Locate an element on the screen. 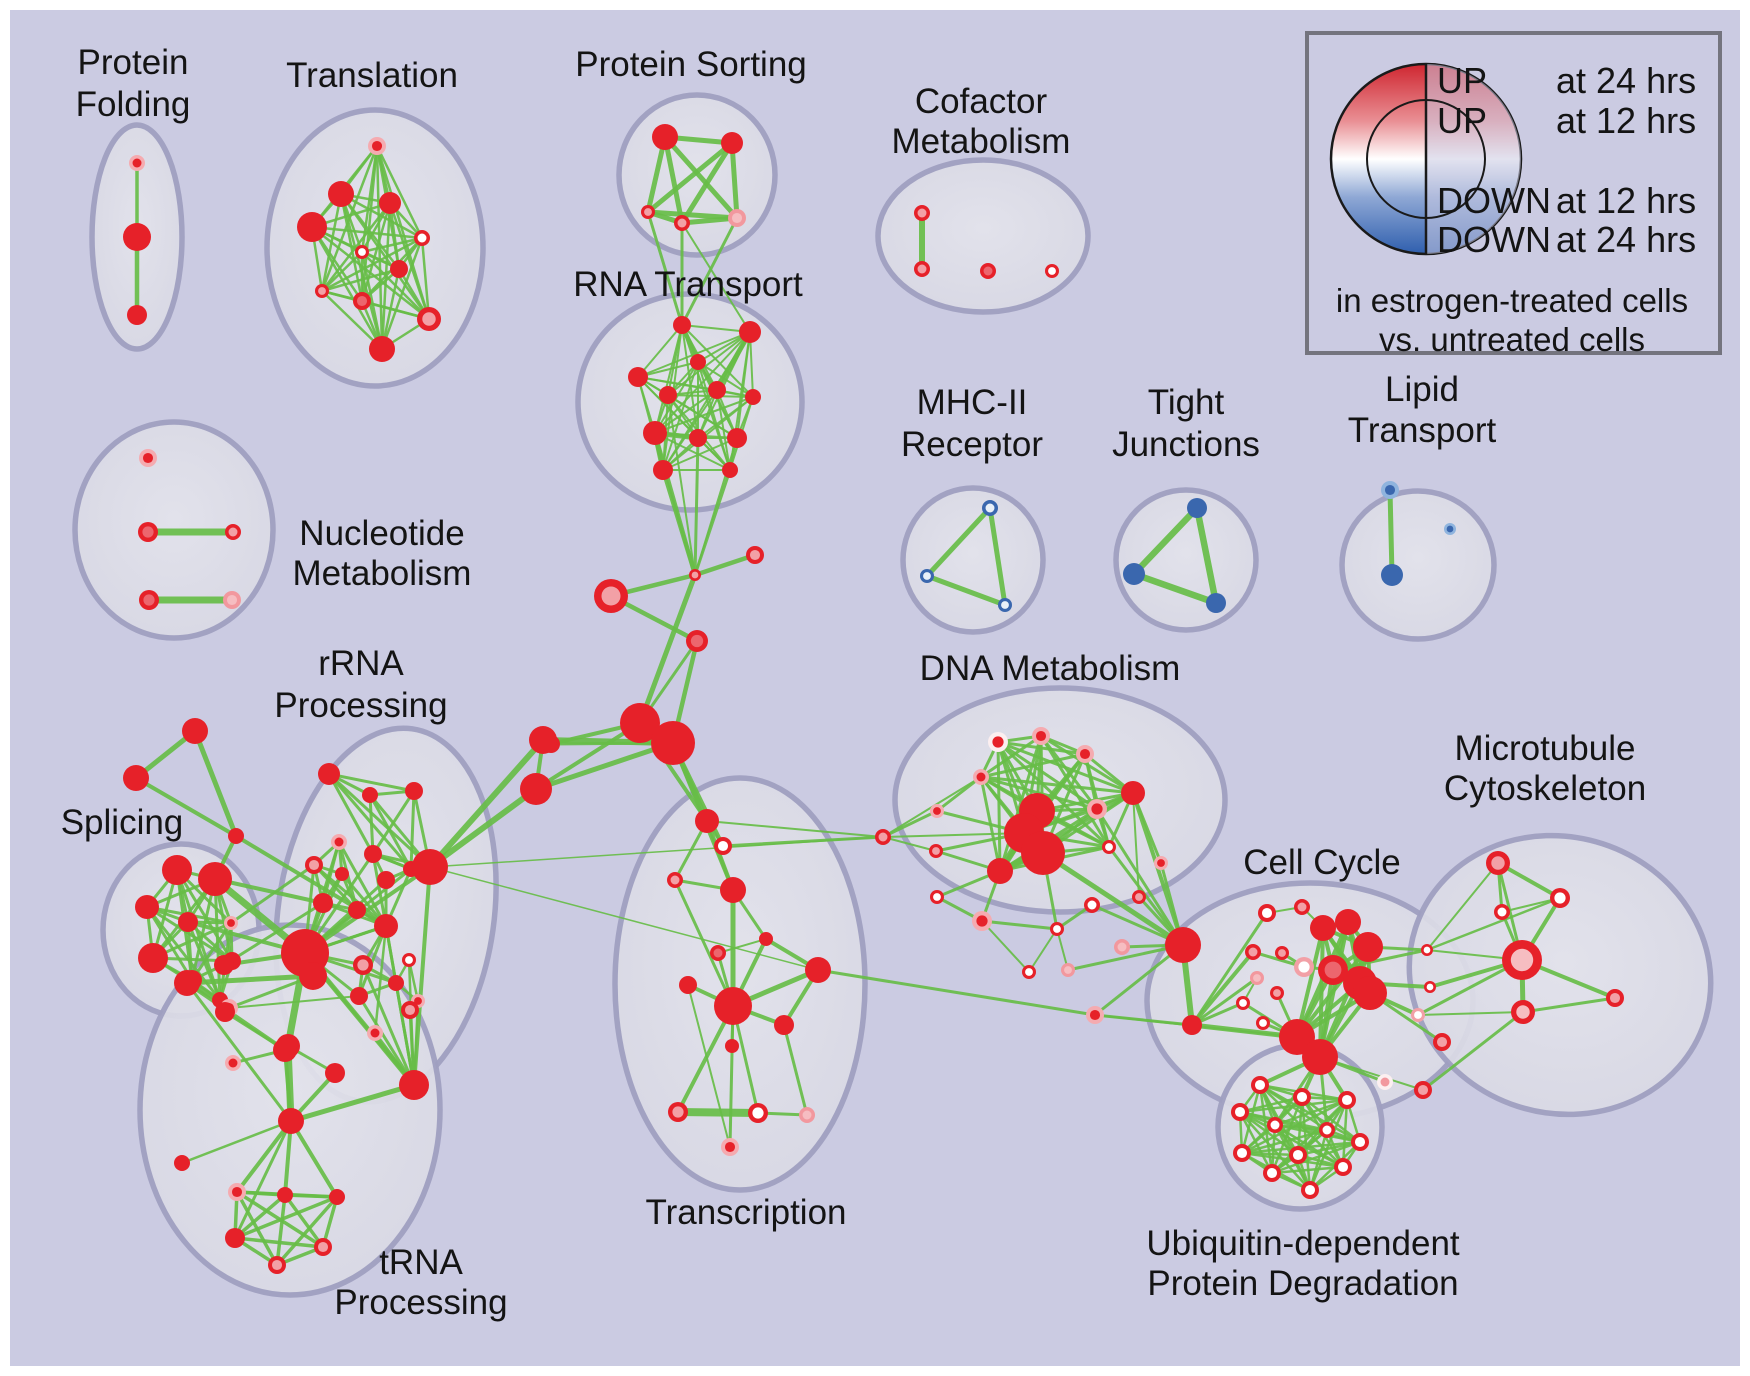 The image size is (1750, 1376). node-rt12 is located at coordinates (730, 470).